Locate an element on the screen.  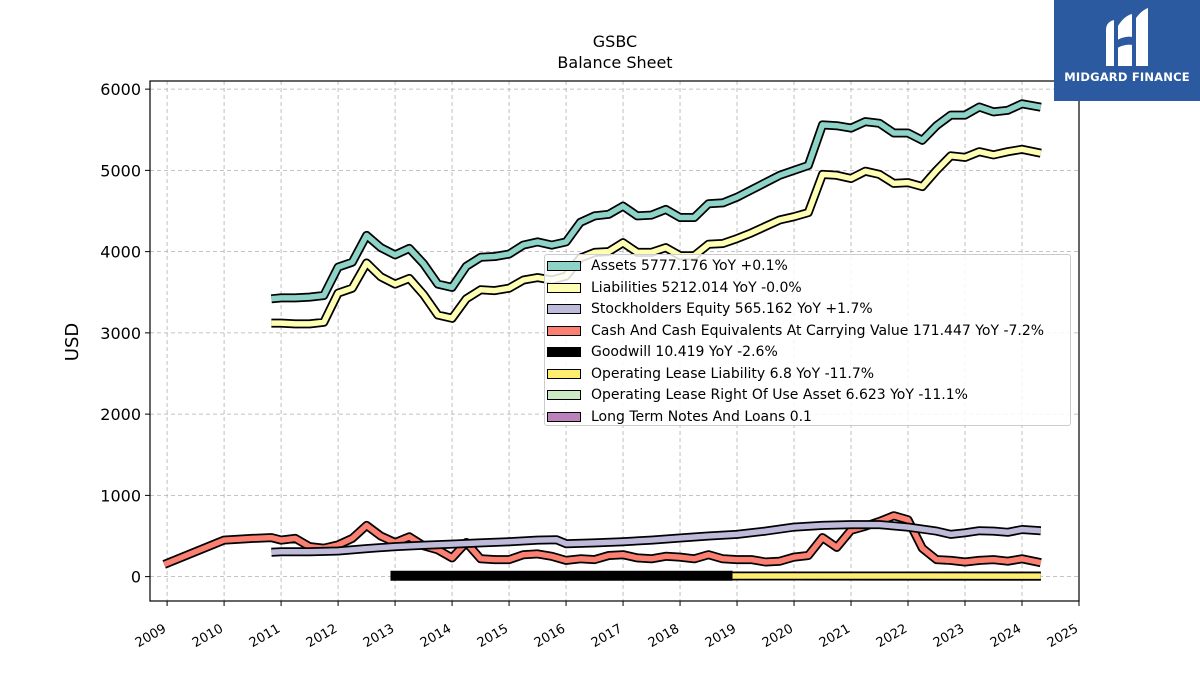
x-tick-label: 2021 is located at coordinates (835, 636).